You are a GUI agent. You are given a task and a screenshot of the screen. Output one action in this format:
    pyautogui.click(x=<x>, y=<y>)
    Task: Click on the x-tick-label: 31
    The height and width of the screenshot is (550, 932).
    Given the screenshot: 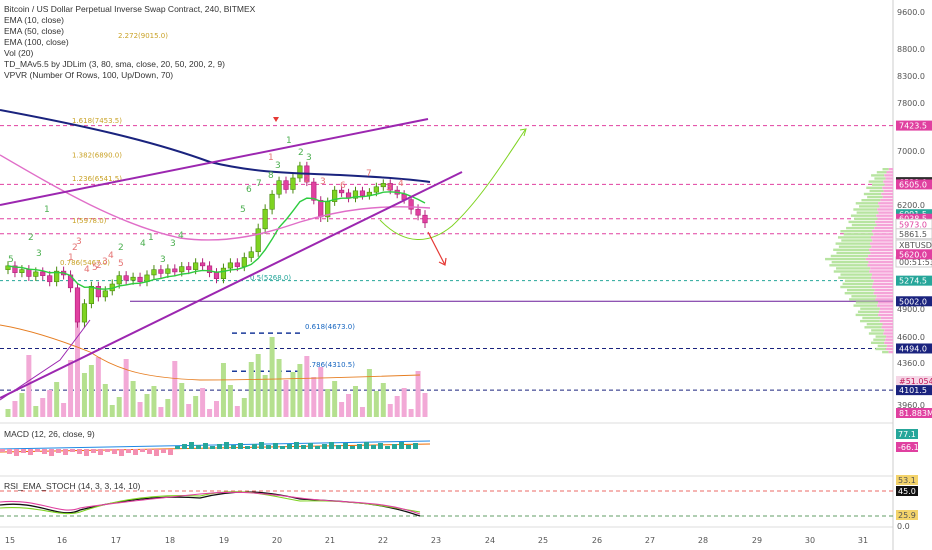 What is the action you would take?
    pyautogui.click(x=863, y=540)
    